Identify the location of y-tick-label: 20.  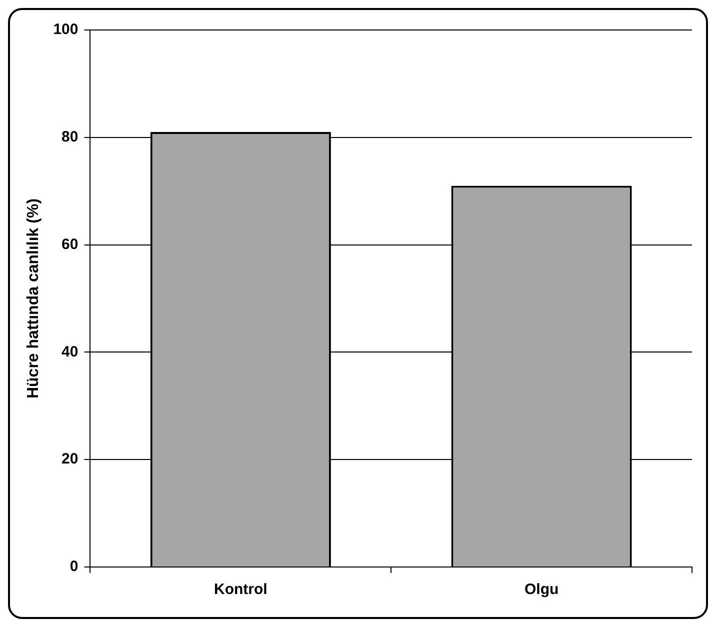
(70, 459).